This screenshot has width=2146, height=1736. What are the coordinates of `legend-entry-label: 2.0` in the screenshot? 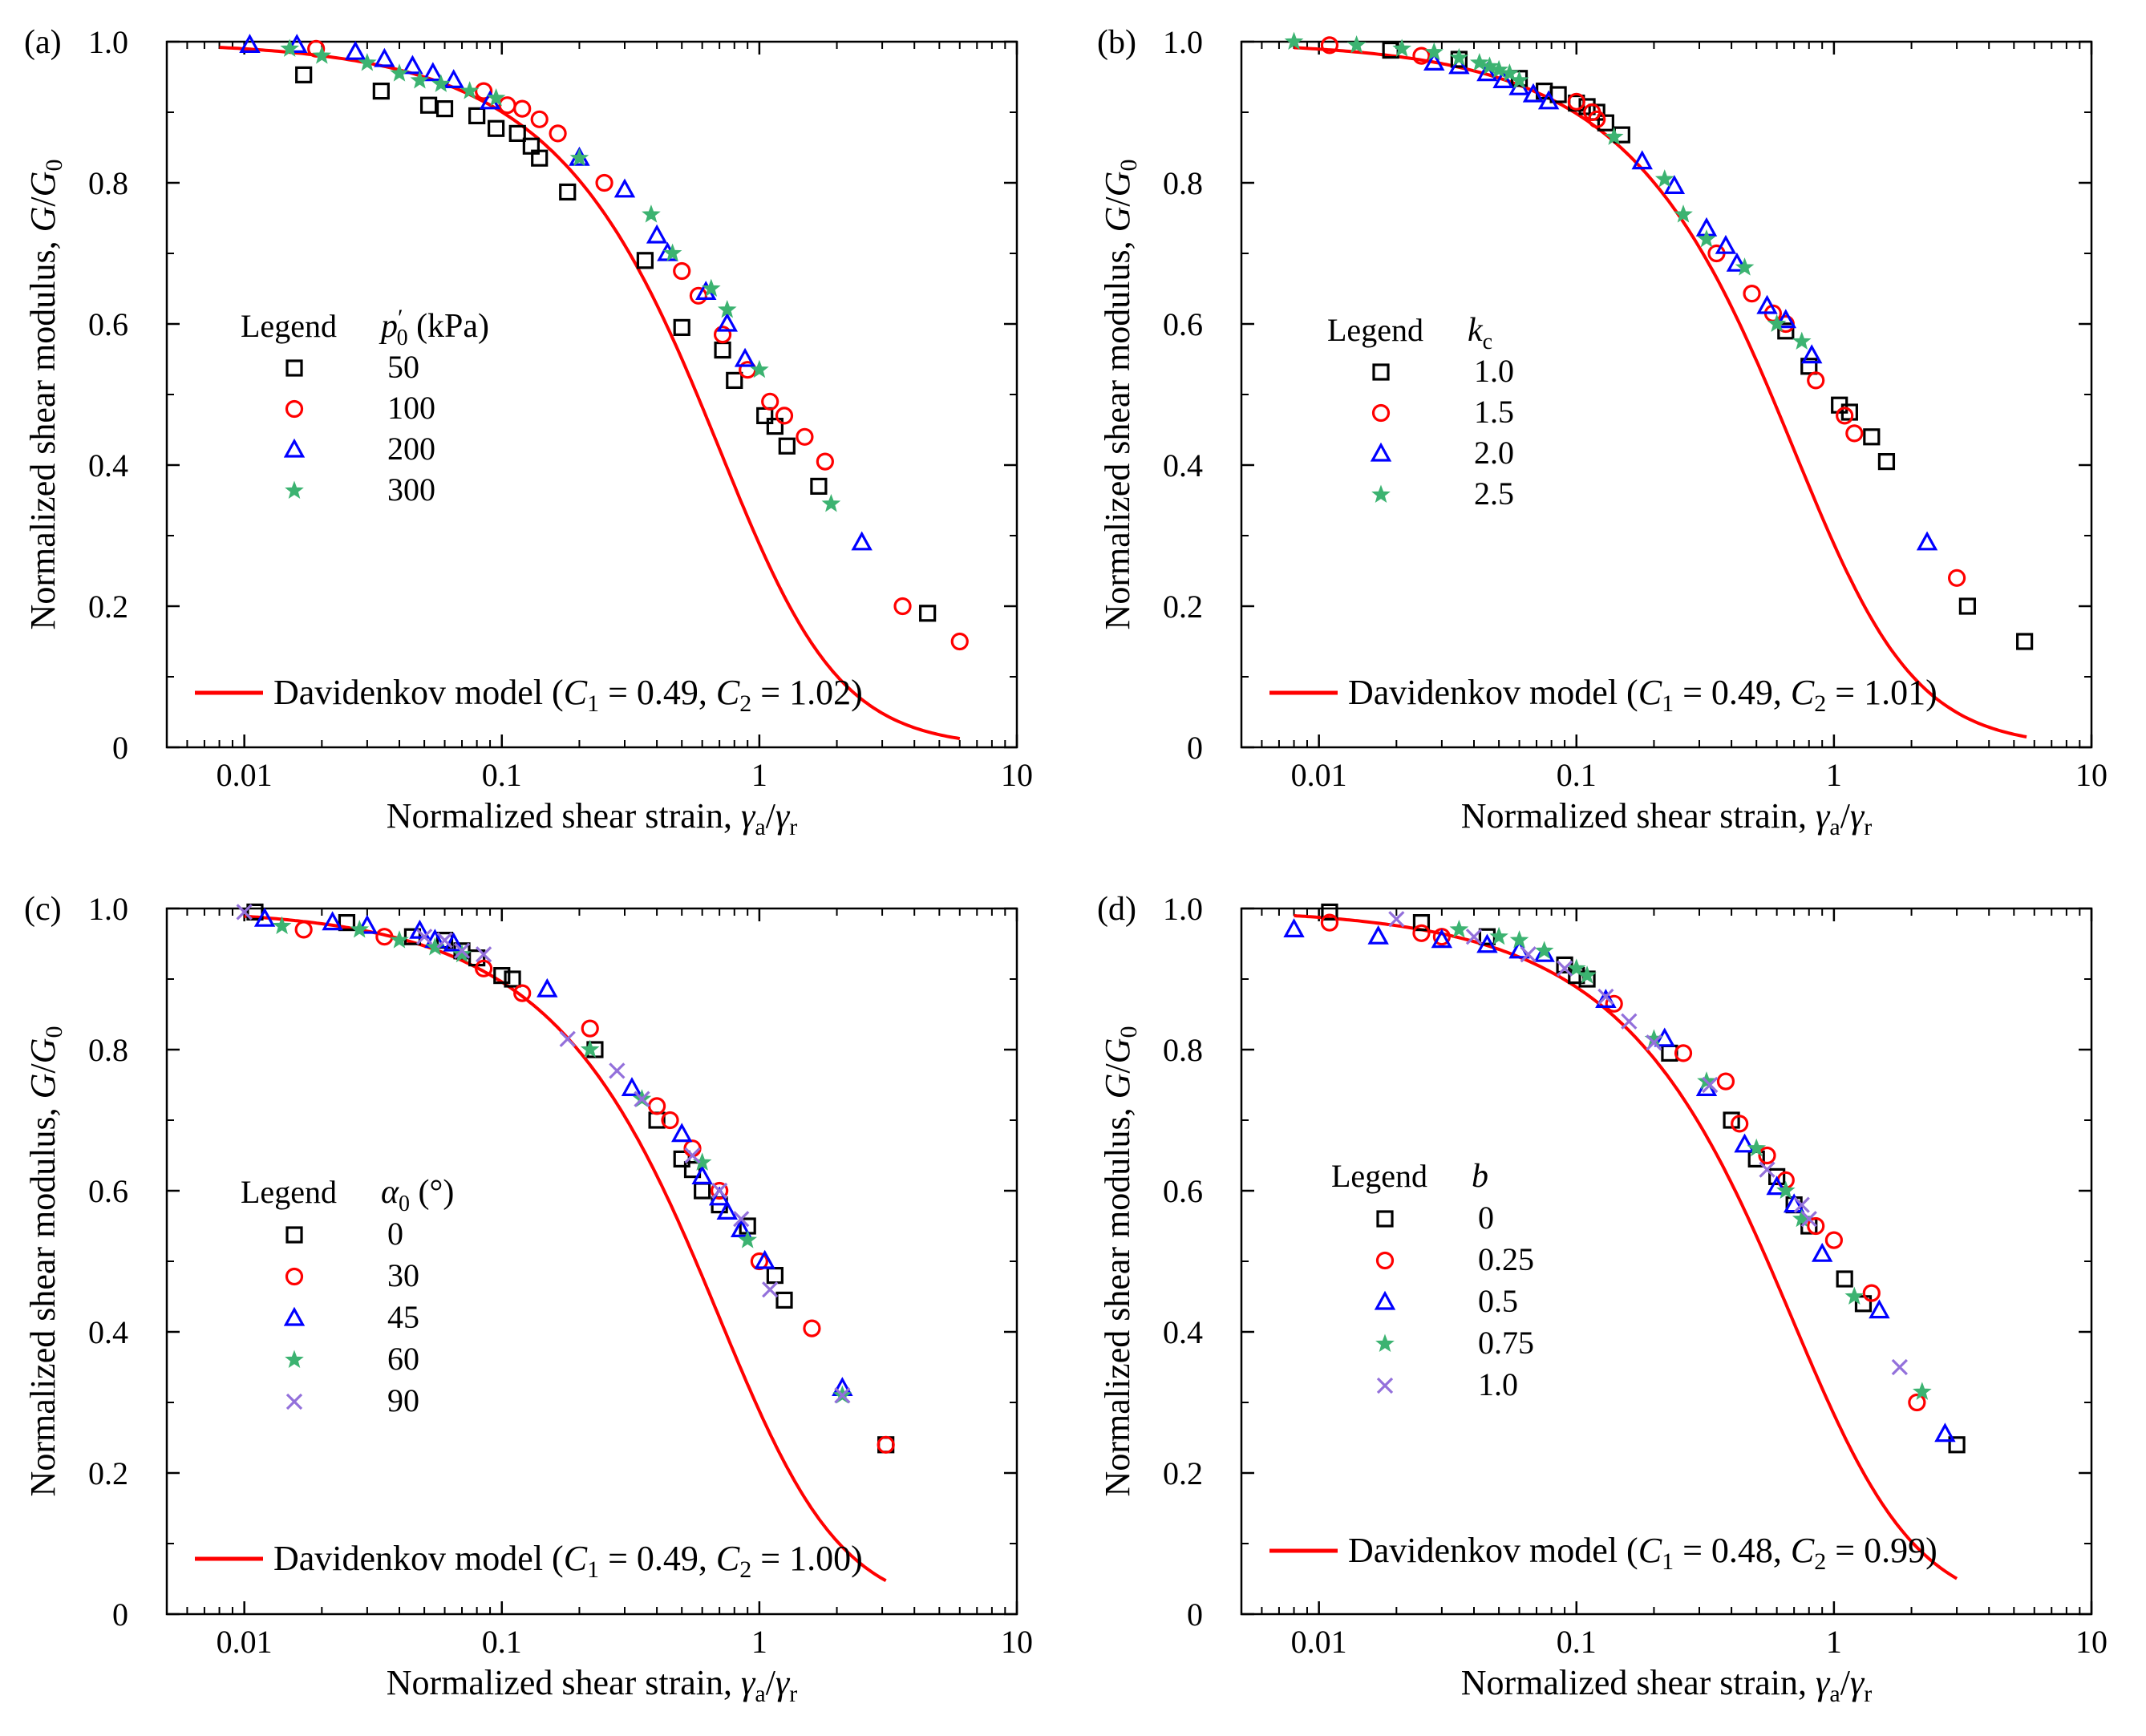 It's located at (1494, 453).